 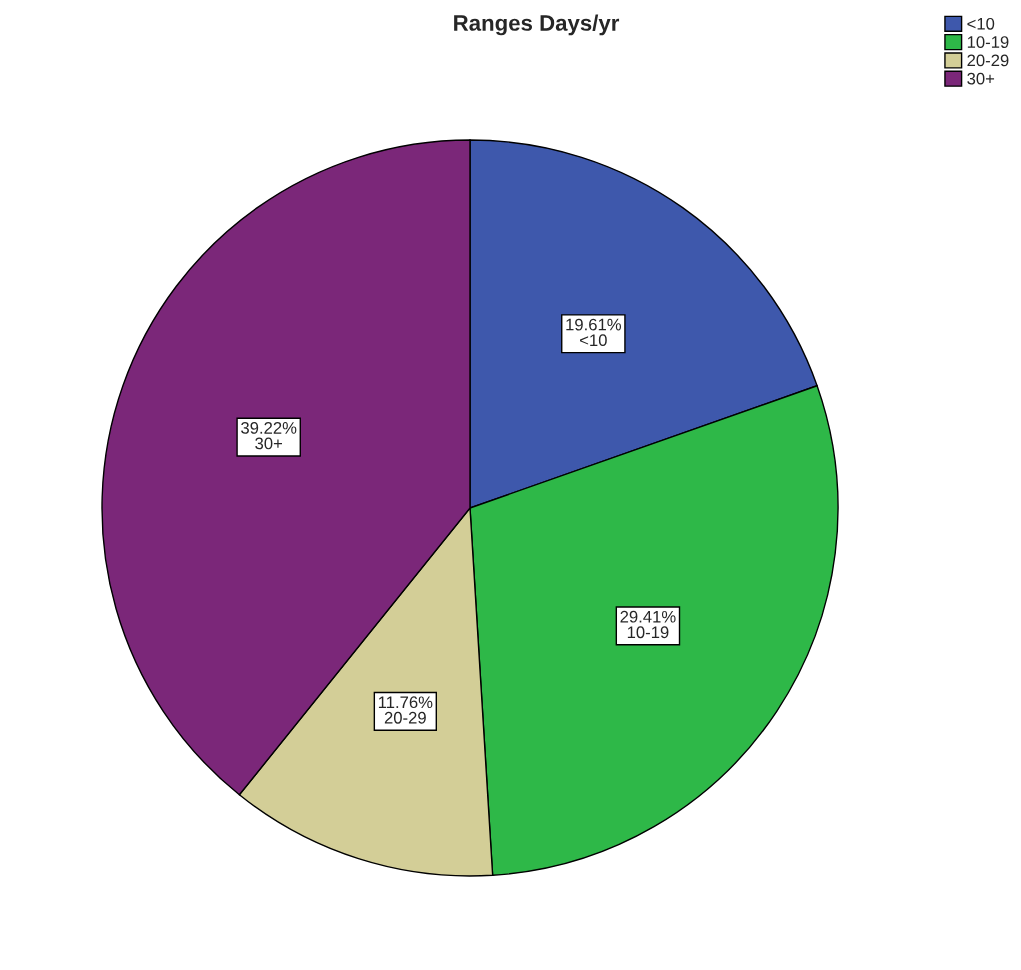 I want to click on data-label: 29.41%, so click(x=648, y=616).